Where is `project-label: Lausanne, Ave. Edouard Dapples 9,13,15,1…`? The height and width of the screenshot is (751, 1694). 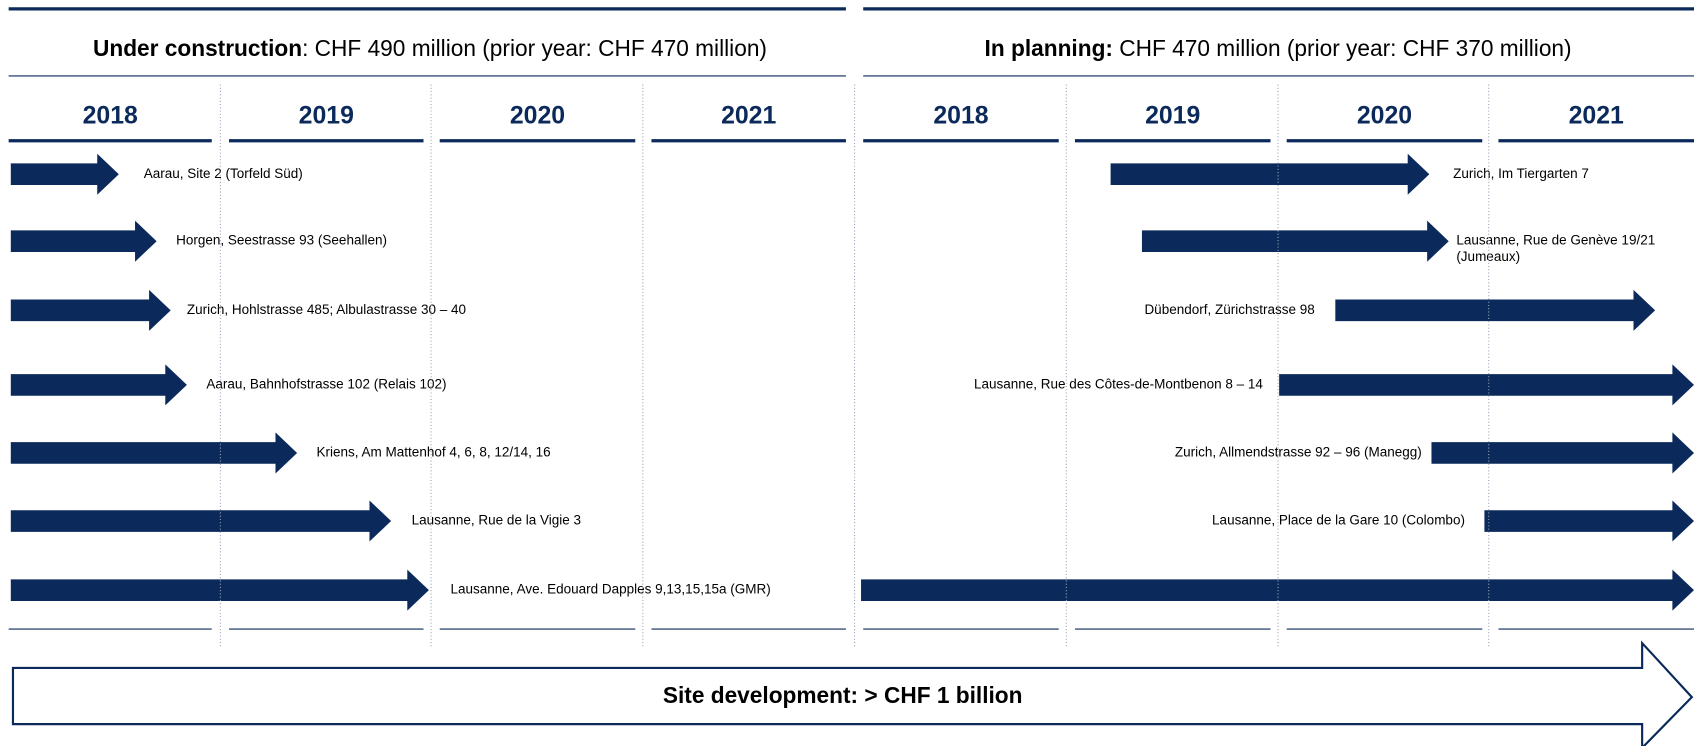 project-label: Lausanne, Ave. Edouard Dapples 9,13,15,1… is located at coordinates (611, 589).